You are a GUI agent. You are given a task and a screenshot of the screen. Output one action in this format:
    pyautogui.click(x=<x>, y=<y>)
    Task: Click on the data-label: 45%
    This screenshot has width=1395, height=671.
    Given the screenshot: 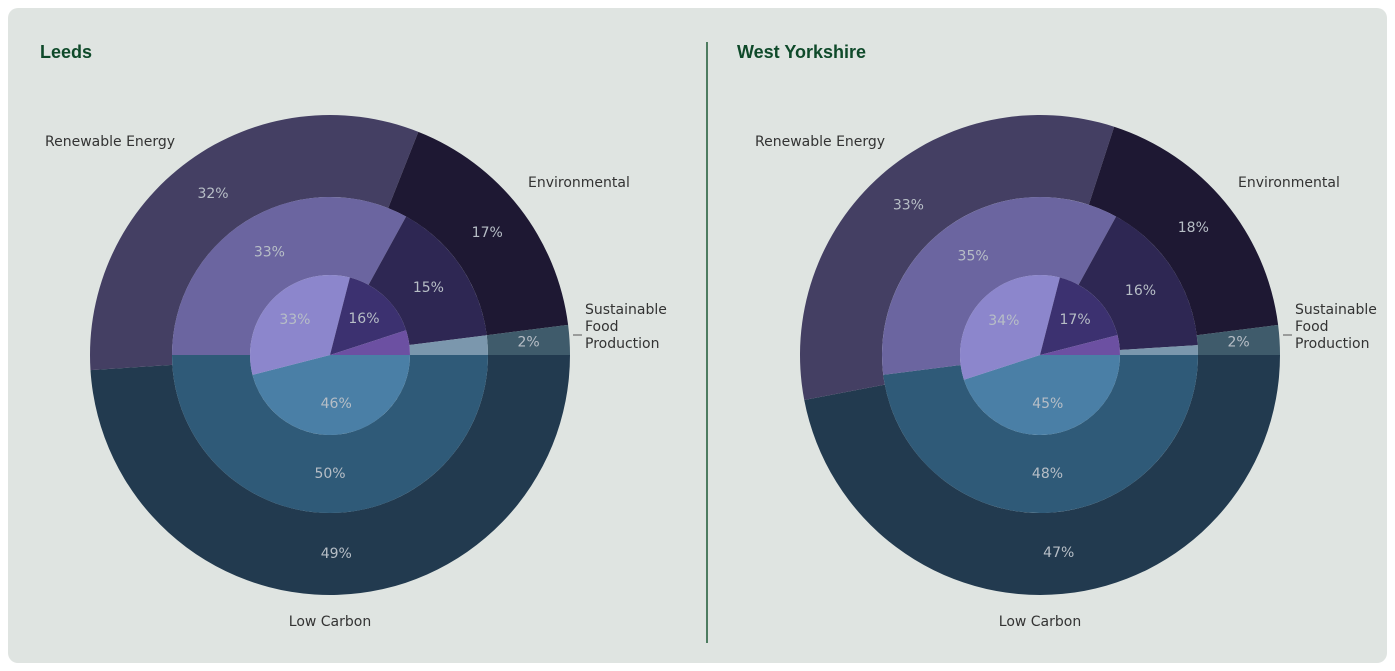 What is the action you would take?
    pyautogui.click(x=1047, y=404)
    